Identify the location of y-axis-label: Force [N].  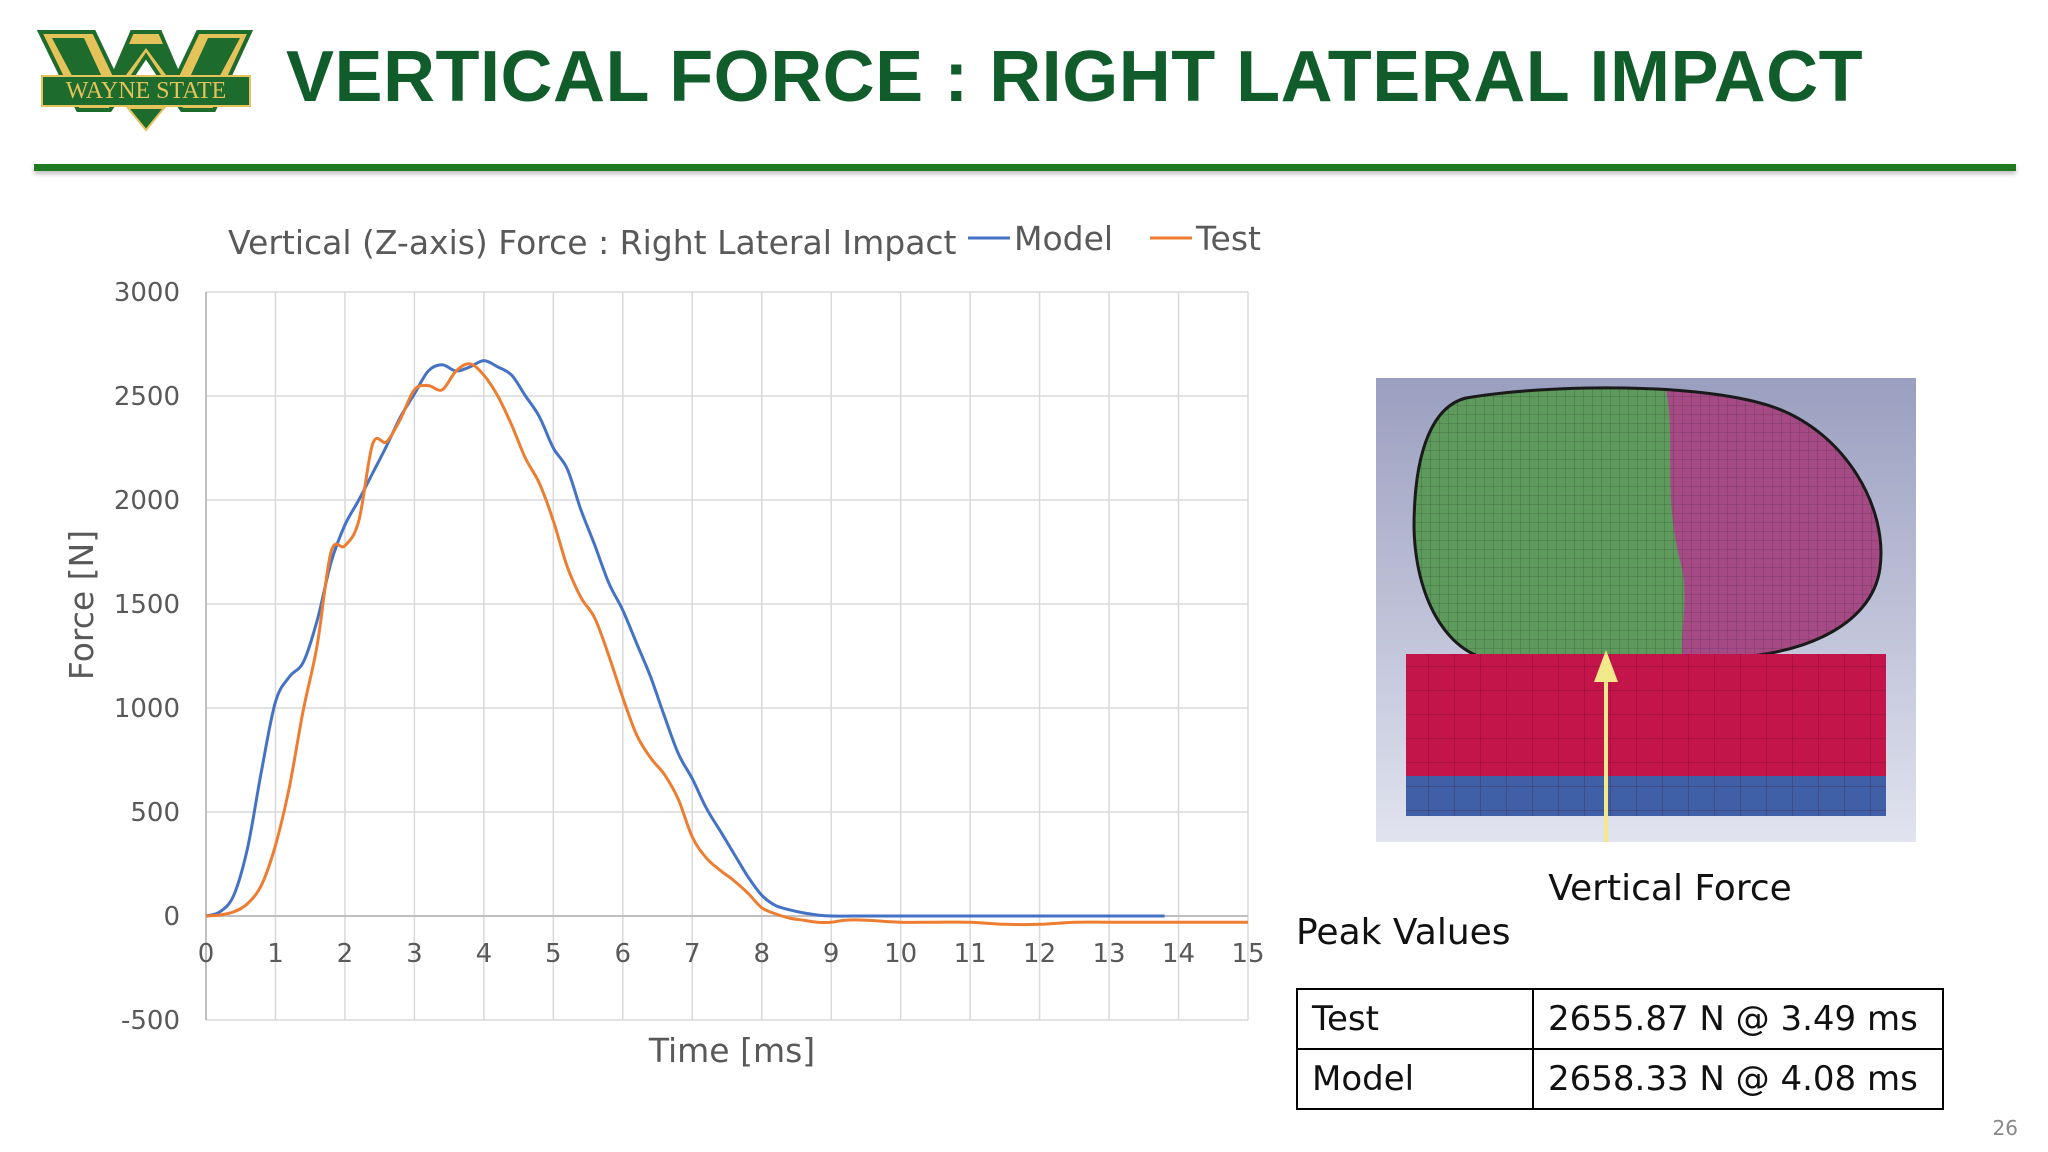
(81, 605).